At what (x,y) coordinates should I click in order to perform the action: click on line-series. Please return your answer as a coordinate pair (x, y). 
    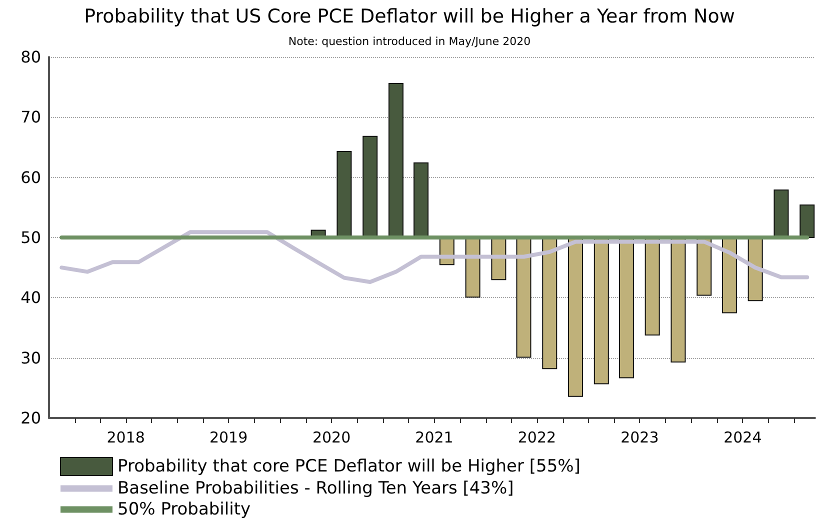
    Looking at the image, I should click on (435, 257).